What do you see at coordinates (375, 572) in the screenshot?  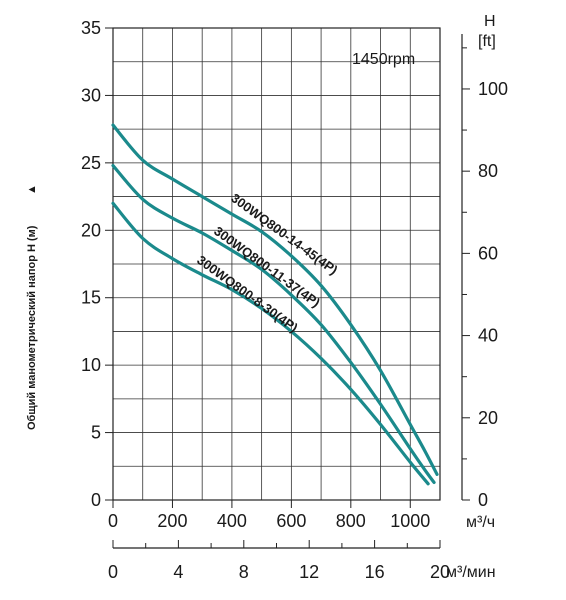 I see `x-axis2-tick-label: 16` at bounding box center [375, 572].